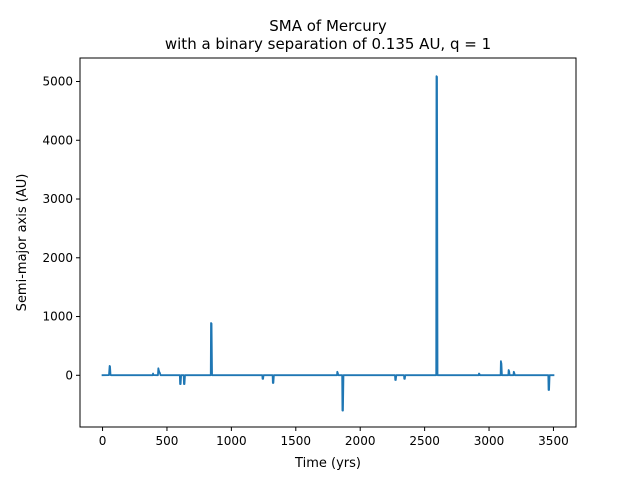  Describe the element at coordinates (57, 317) in the screenshot. I see `y-tick-label: 1000` at that location.